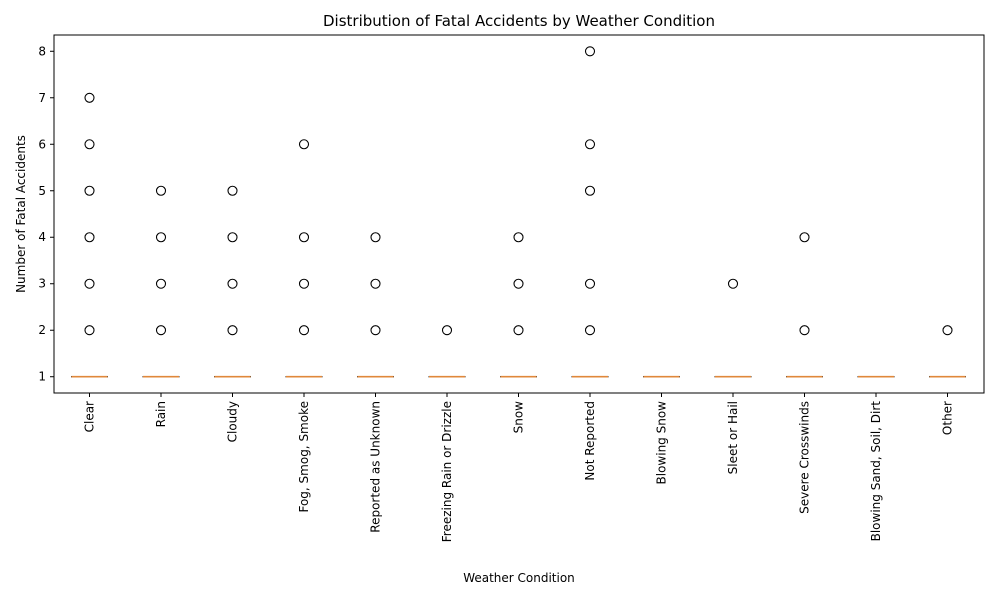 The height and width of the screenshot is (604, 1000). I want to click on x-axis-label: Weather Condition, so click(519, 578).